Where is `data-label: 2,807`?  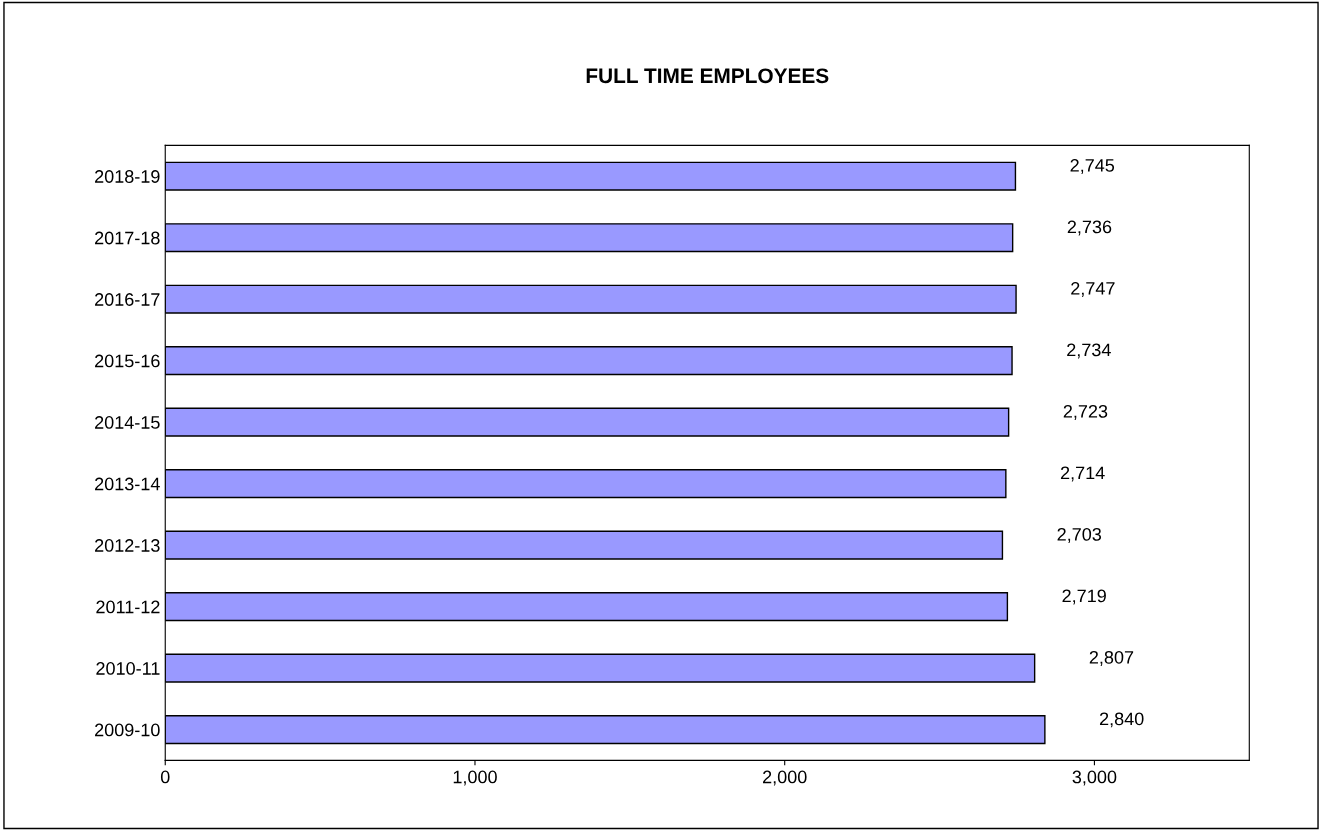
data-label: 2,807 is located at coordinates (1111, 658).